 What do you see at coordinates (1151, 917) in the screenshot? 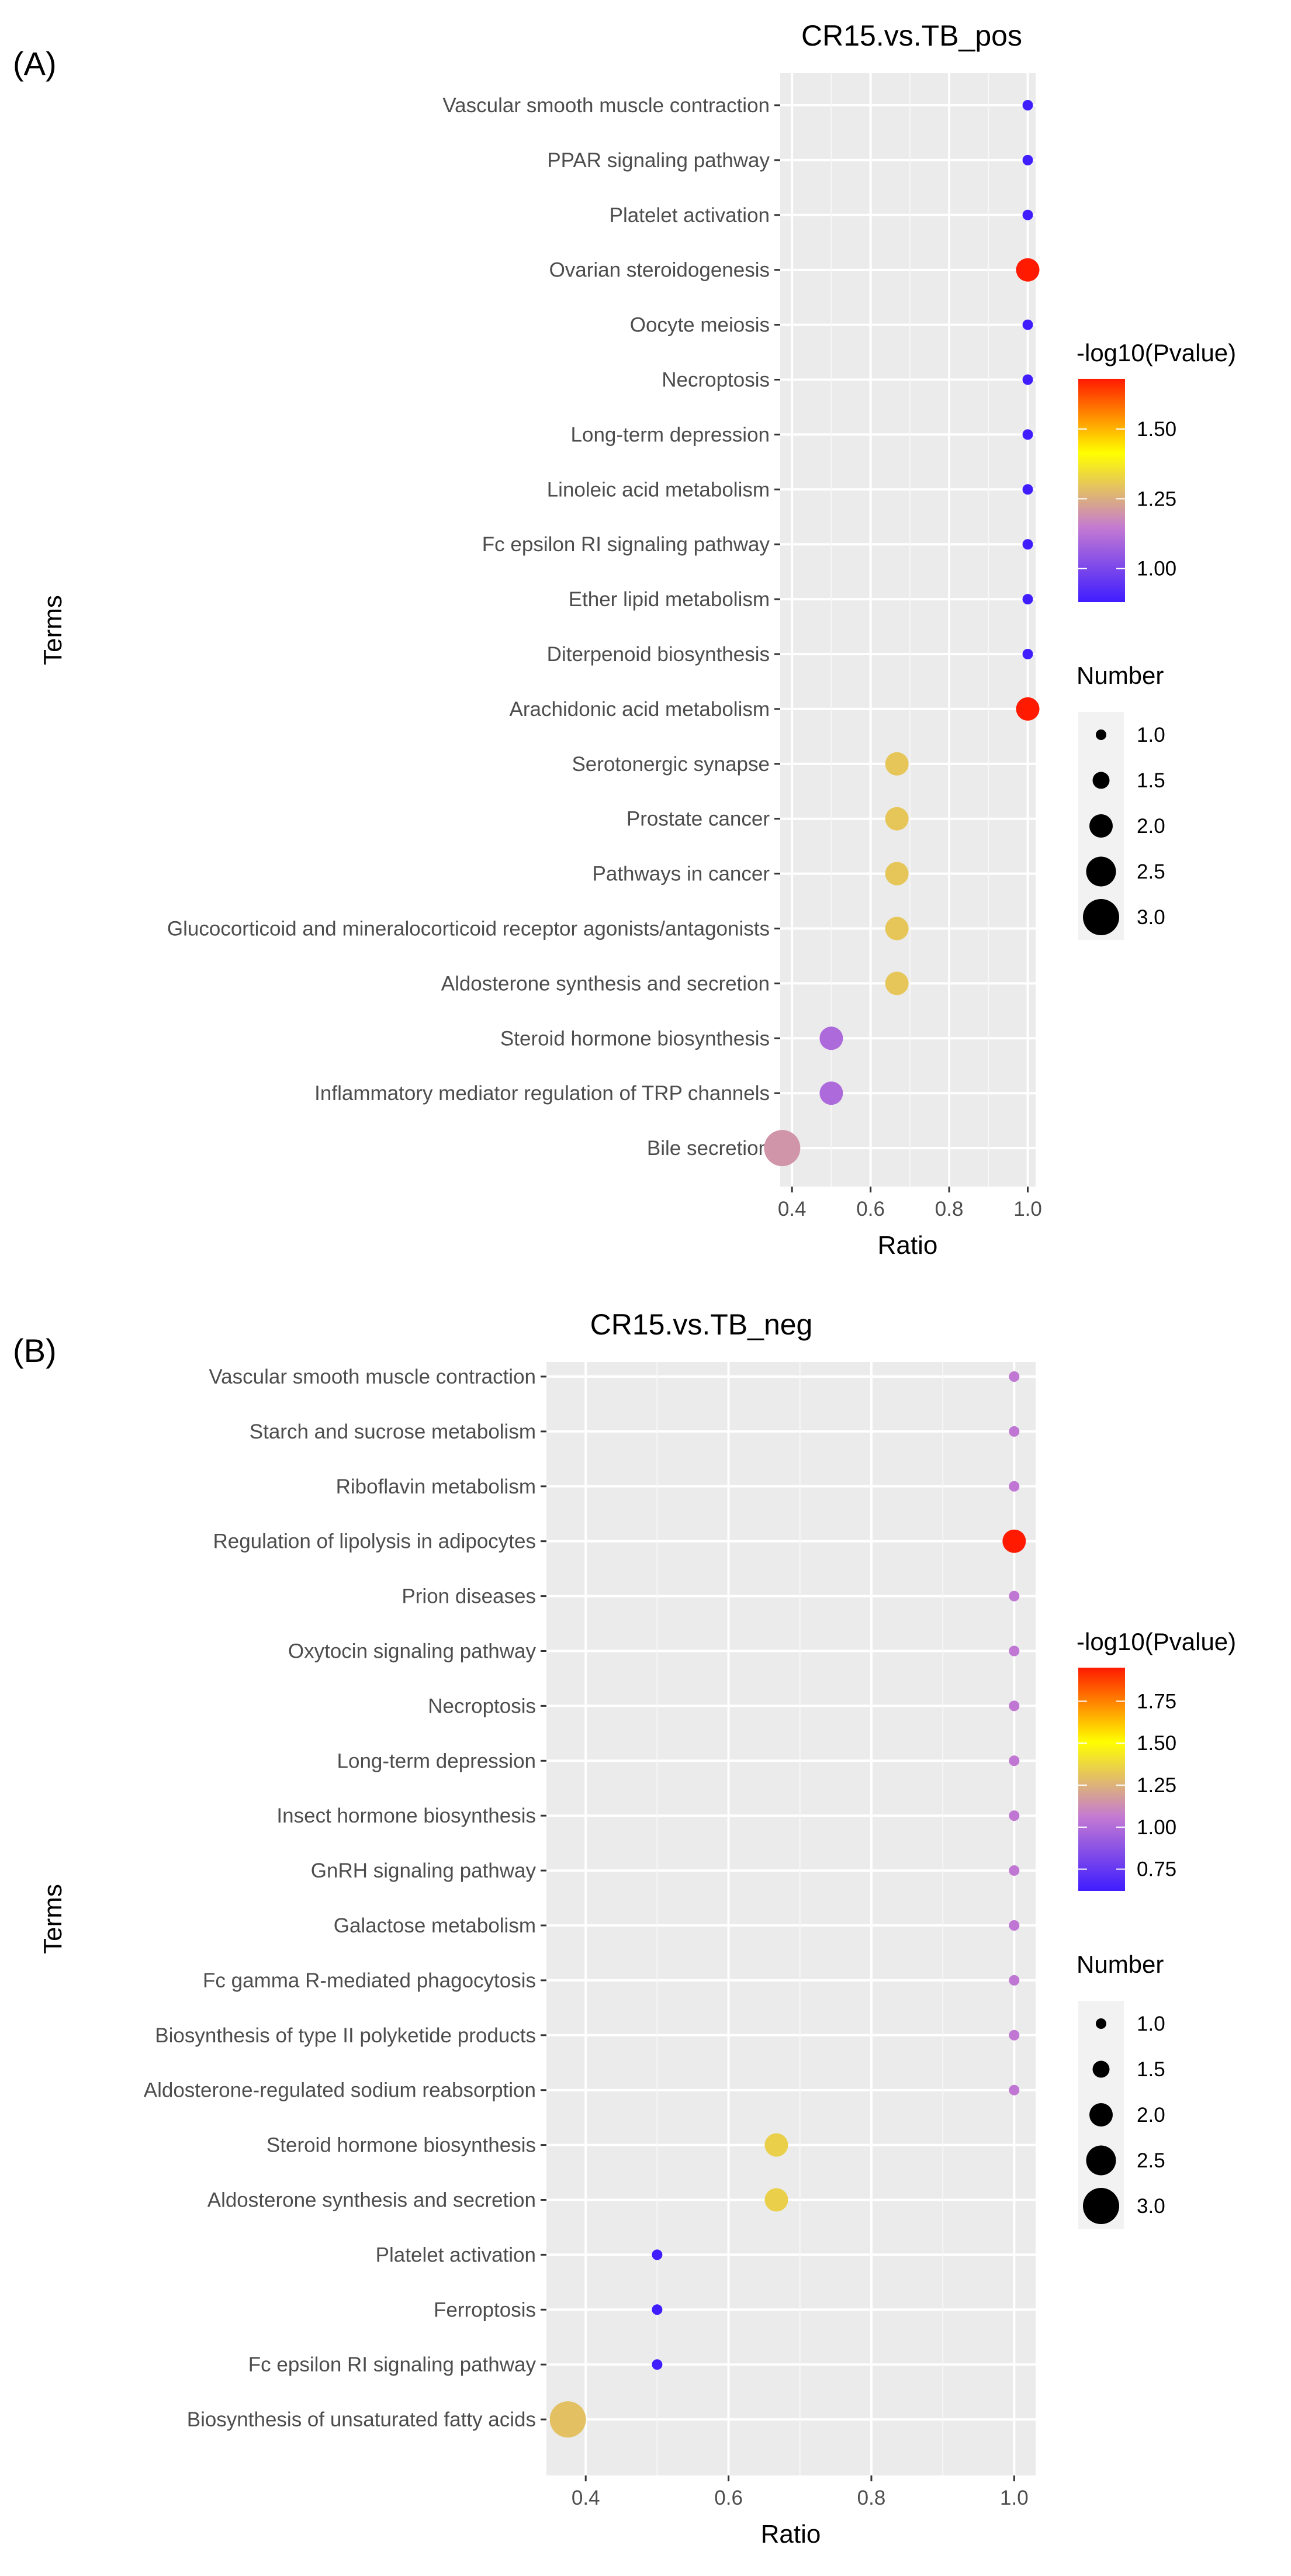
I see `size-key-label: 3.0` at bounding box center [1151, 917].